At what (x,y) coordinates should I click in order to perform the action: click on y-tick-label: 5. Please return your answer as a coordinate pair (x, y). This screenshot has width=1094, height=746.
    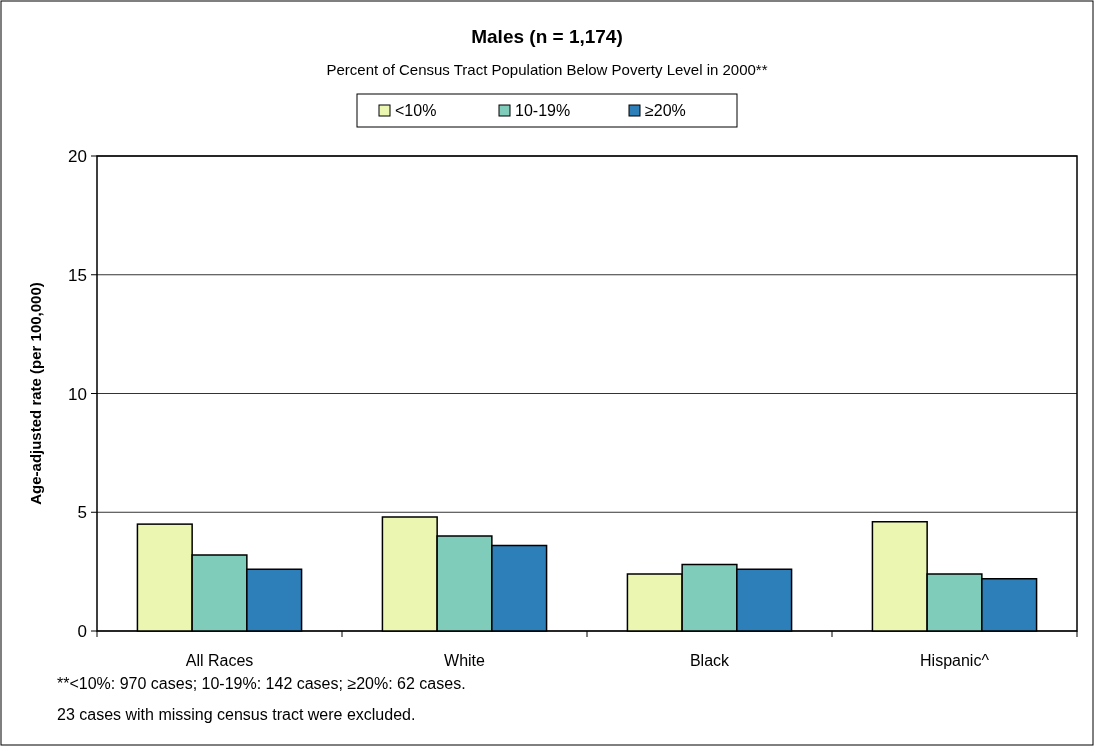
    Looking at the image, I should click on (82, 513).